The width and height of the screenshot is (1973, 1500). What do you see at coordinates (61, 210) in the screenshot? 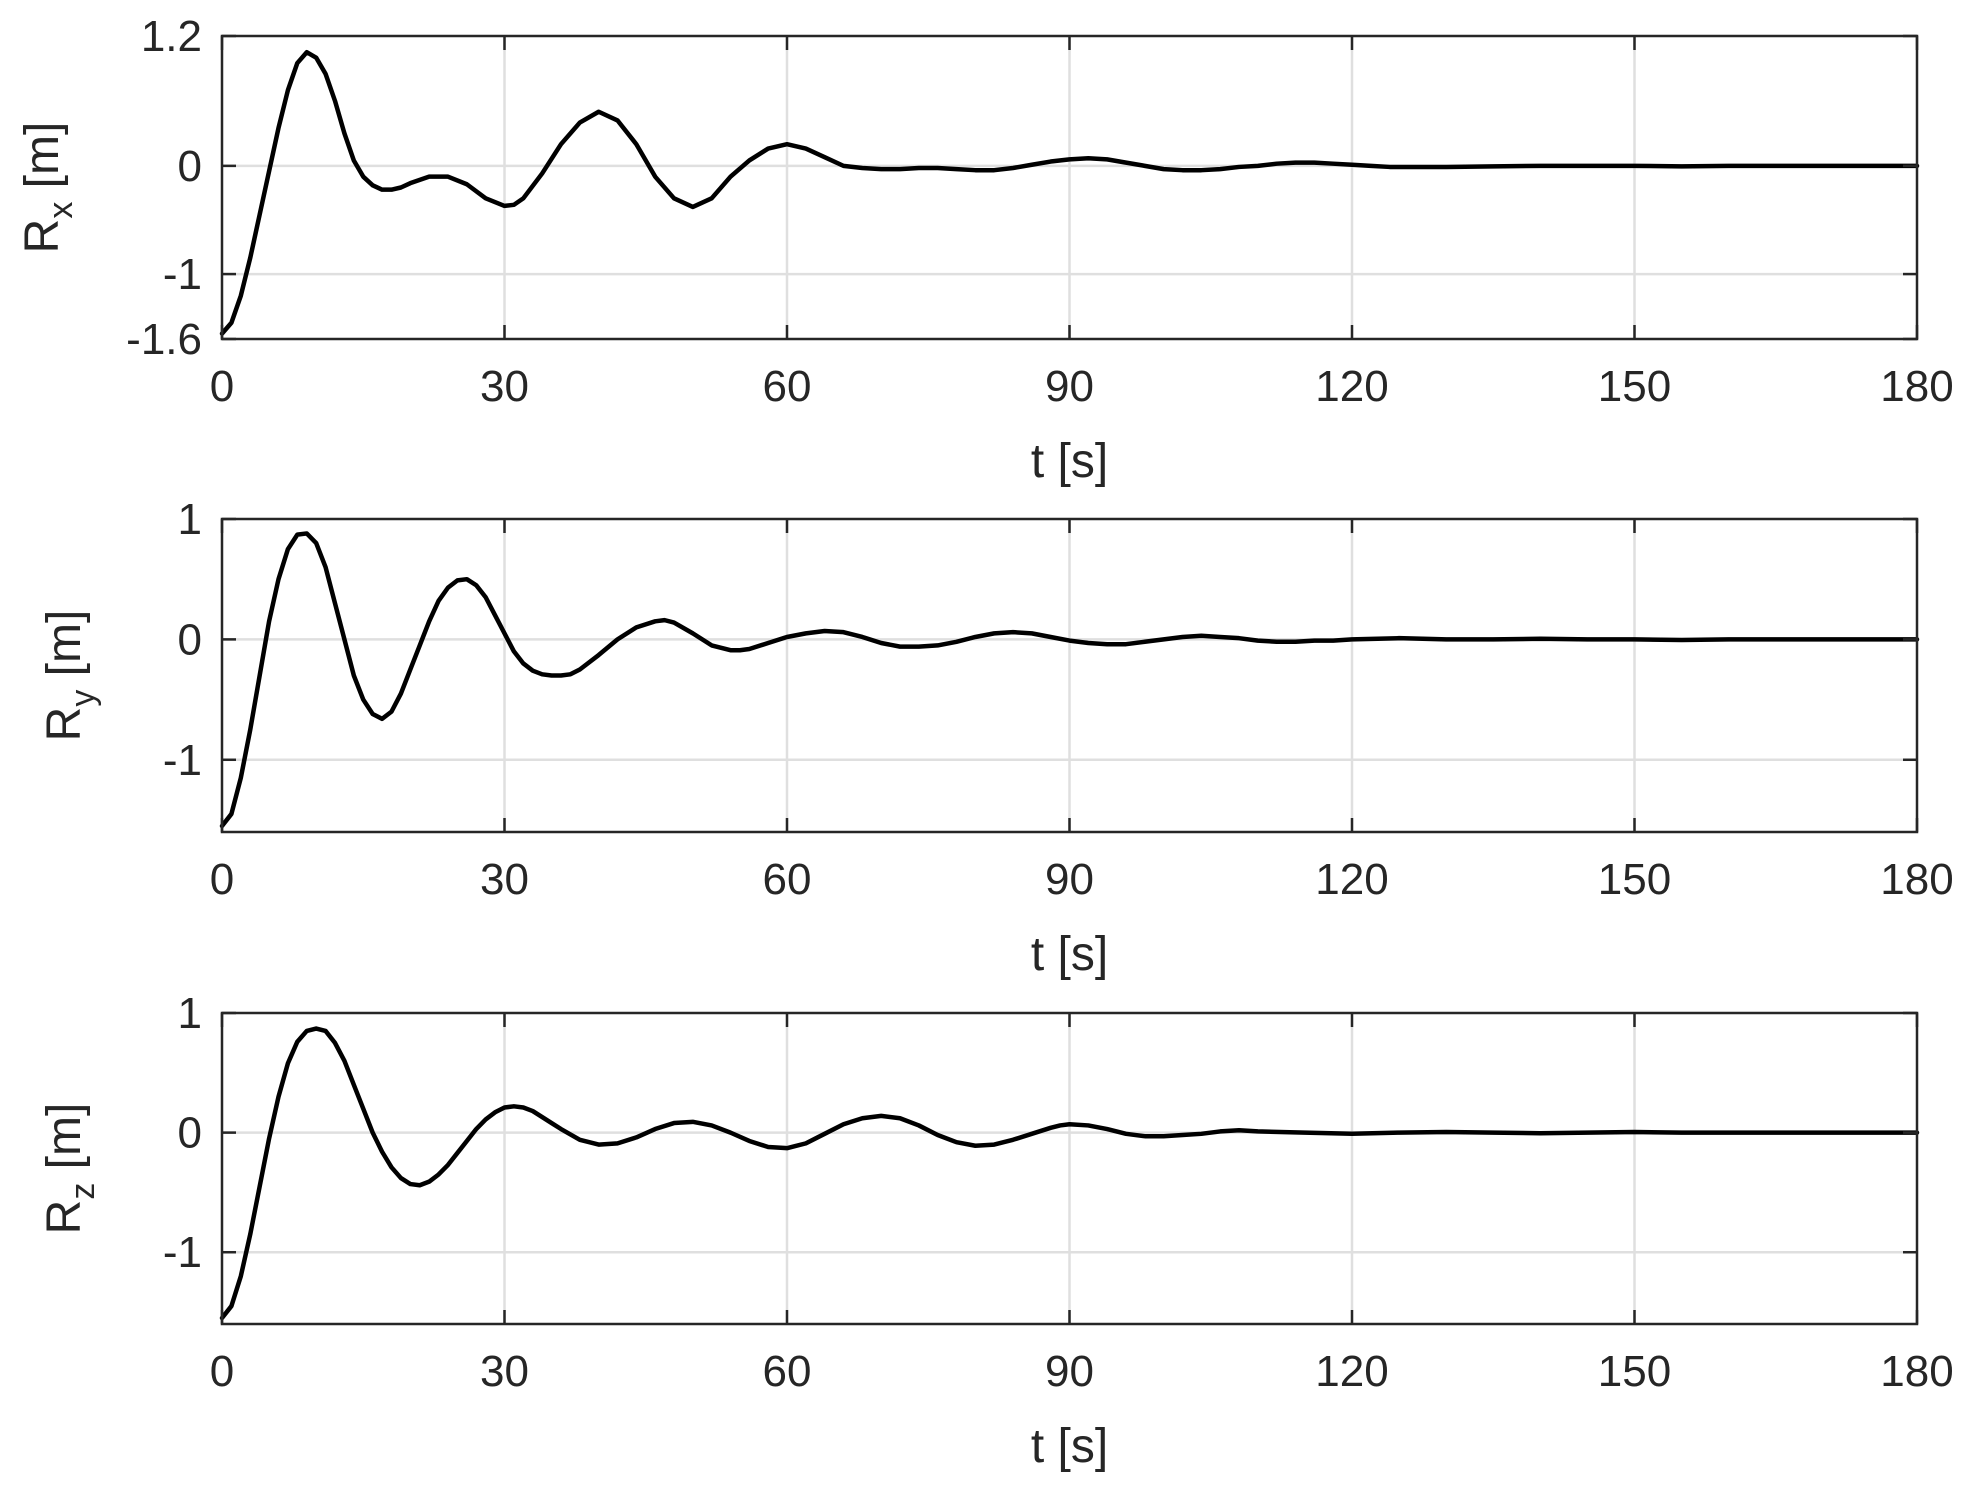
I see `y-axis-label-subscript: x` at bounding box center [61, 210].